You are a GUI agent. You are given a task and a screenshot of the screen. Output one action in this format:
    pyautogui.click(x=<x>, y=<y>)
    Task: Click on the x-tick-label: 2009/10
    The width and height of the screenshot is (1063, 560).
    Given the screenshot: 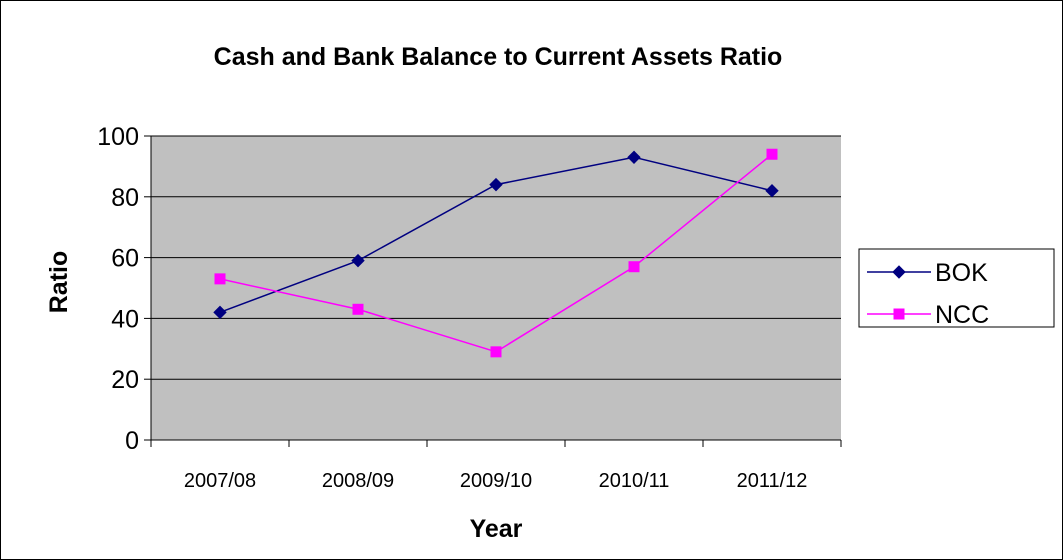 What is the action you would take?
    pyautogui.click(x=496, y=481)
    